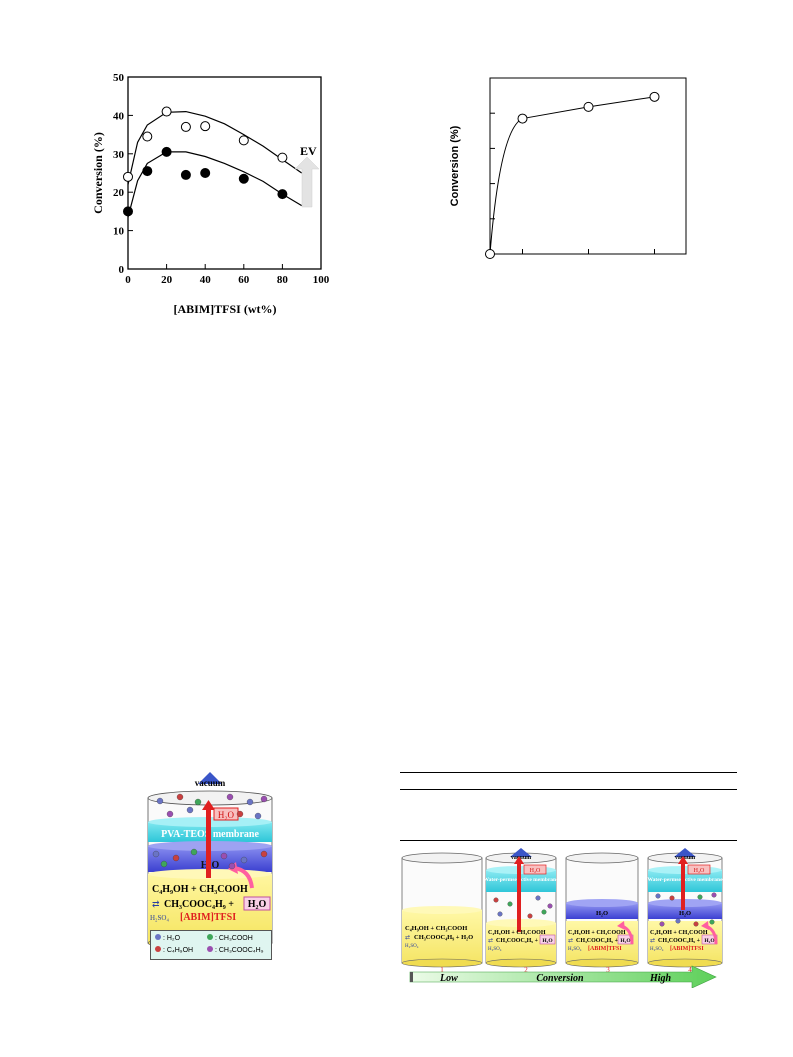  What do you see at coordinates (690, 970) in the screenshot?
I see `reactor-number: 4` at bounding box center [690, 970].